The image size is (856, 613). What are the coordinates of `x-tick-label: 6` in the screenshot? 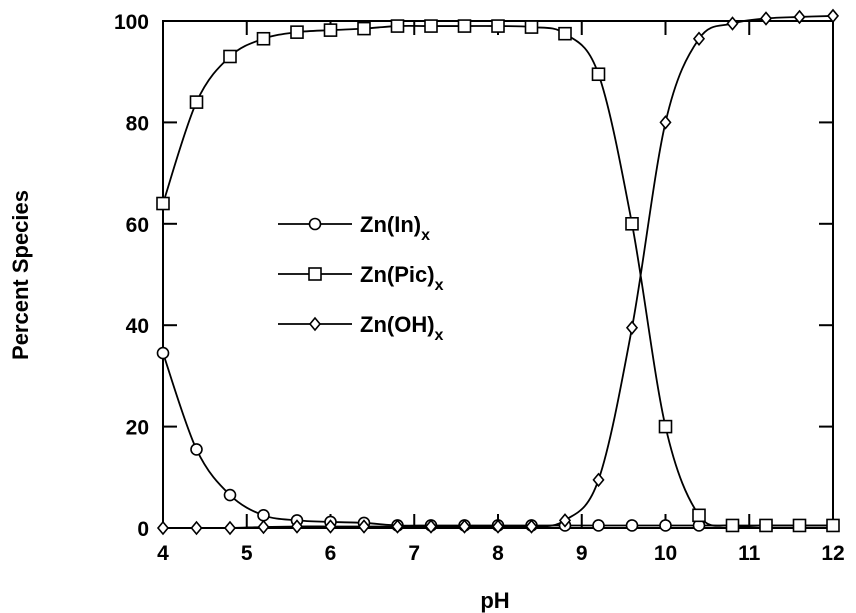 It's located at (331, 553).